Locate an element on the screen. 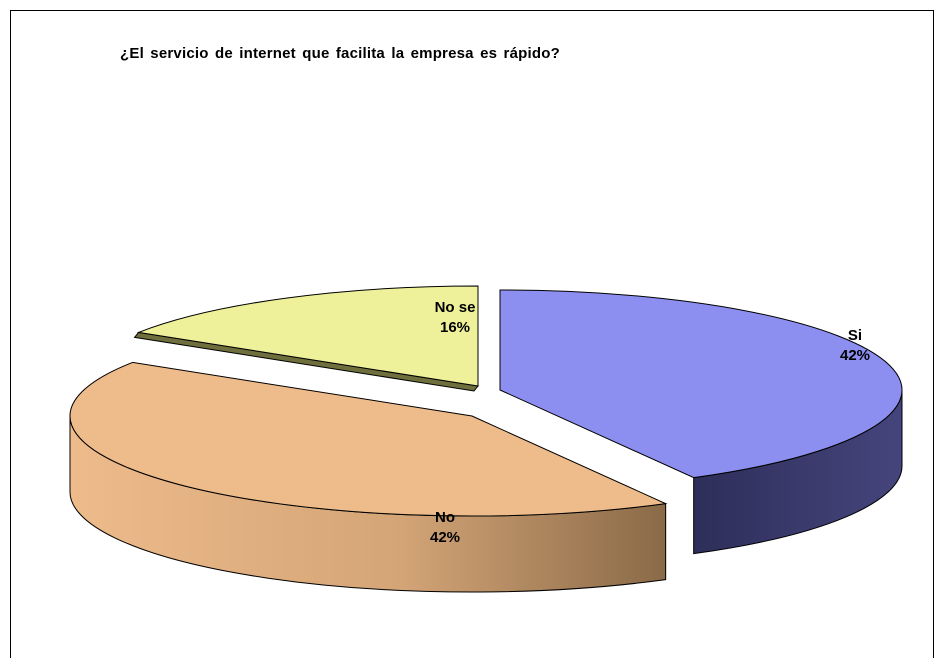  data-label-no-category: No is located at coordinates (445, 517).